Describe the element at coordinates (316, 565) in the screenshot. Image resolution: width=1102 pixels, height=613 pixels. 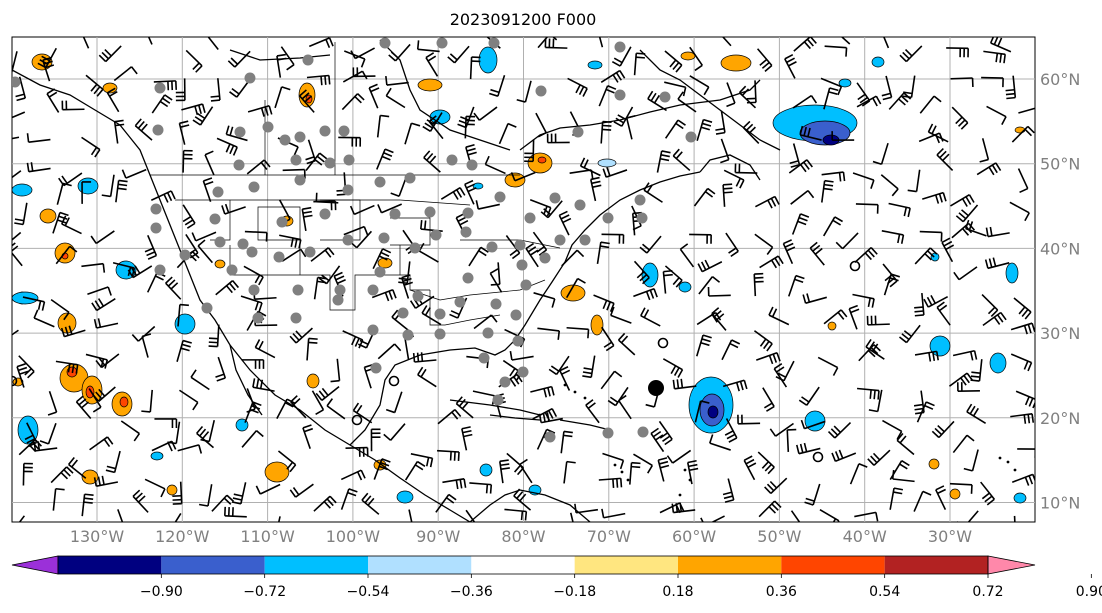
I see `colorbar-segment` at that location.